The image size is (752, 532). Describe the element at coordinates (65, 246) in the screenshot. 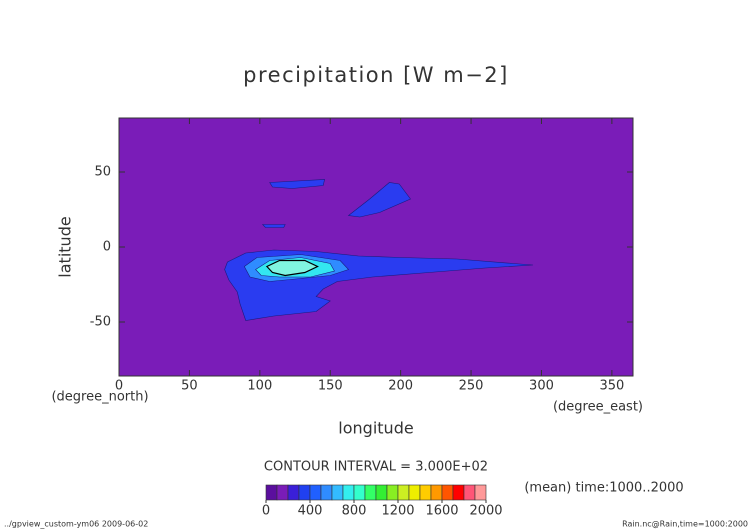

I see `y-axis-label: latitude` at that location.